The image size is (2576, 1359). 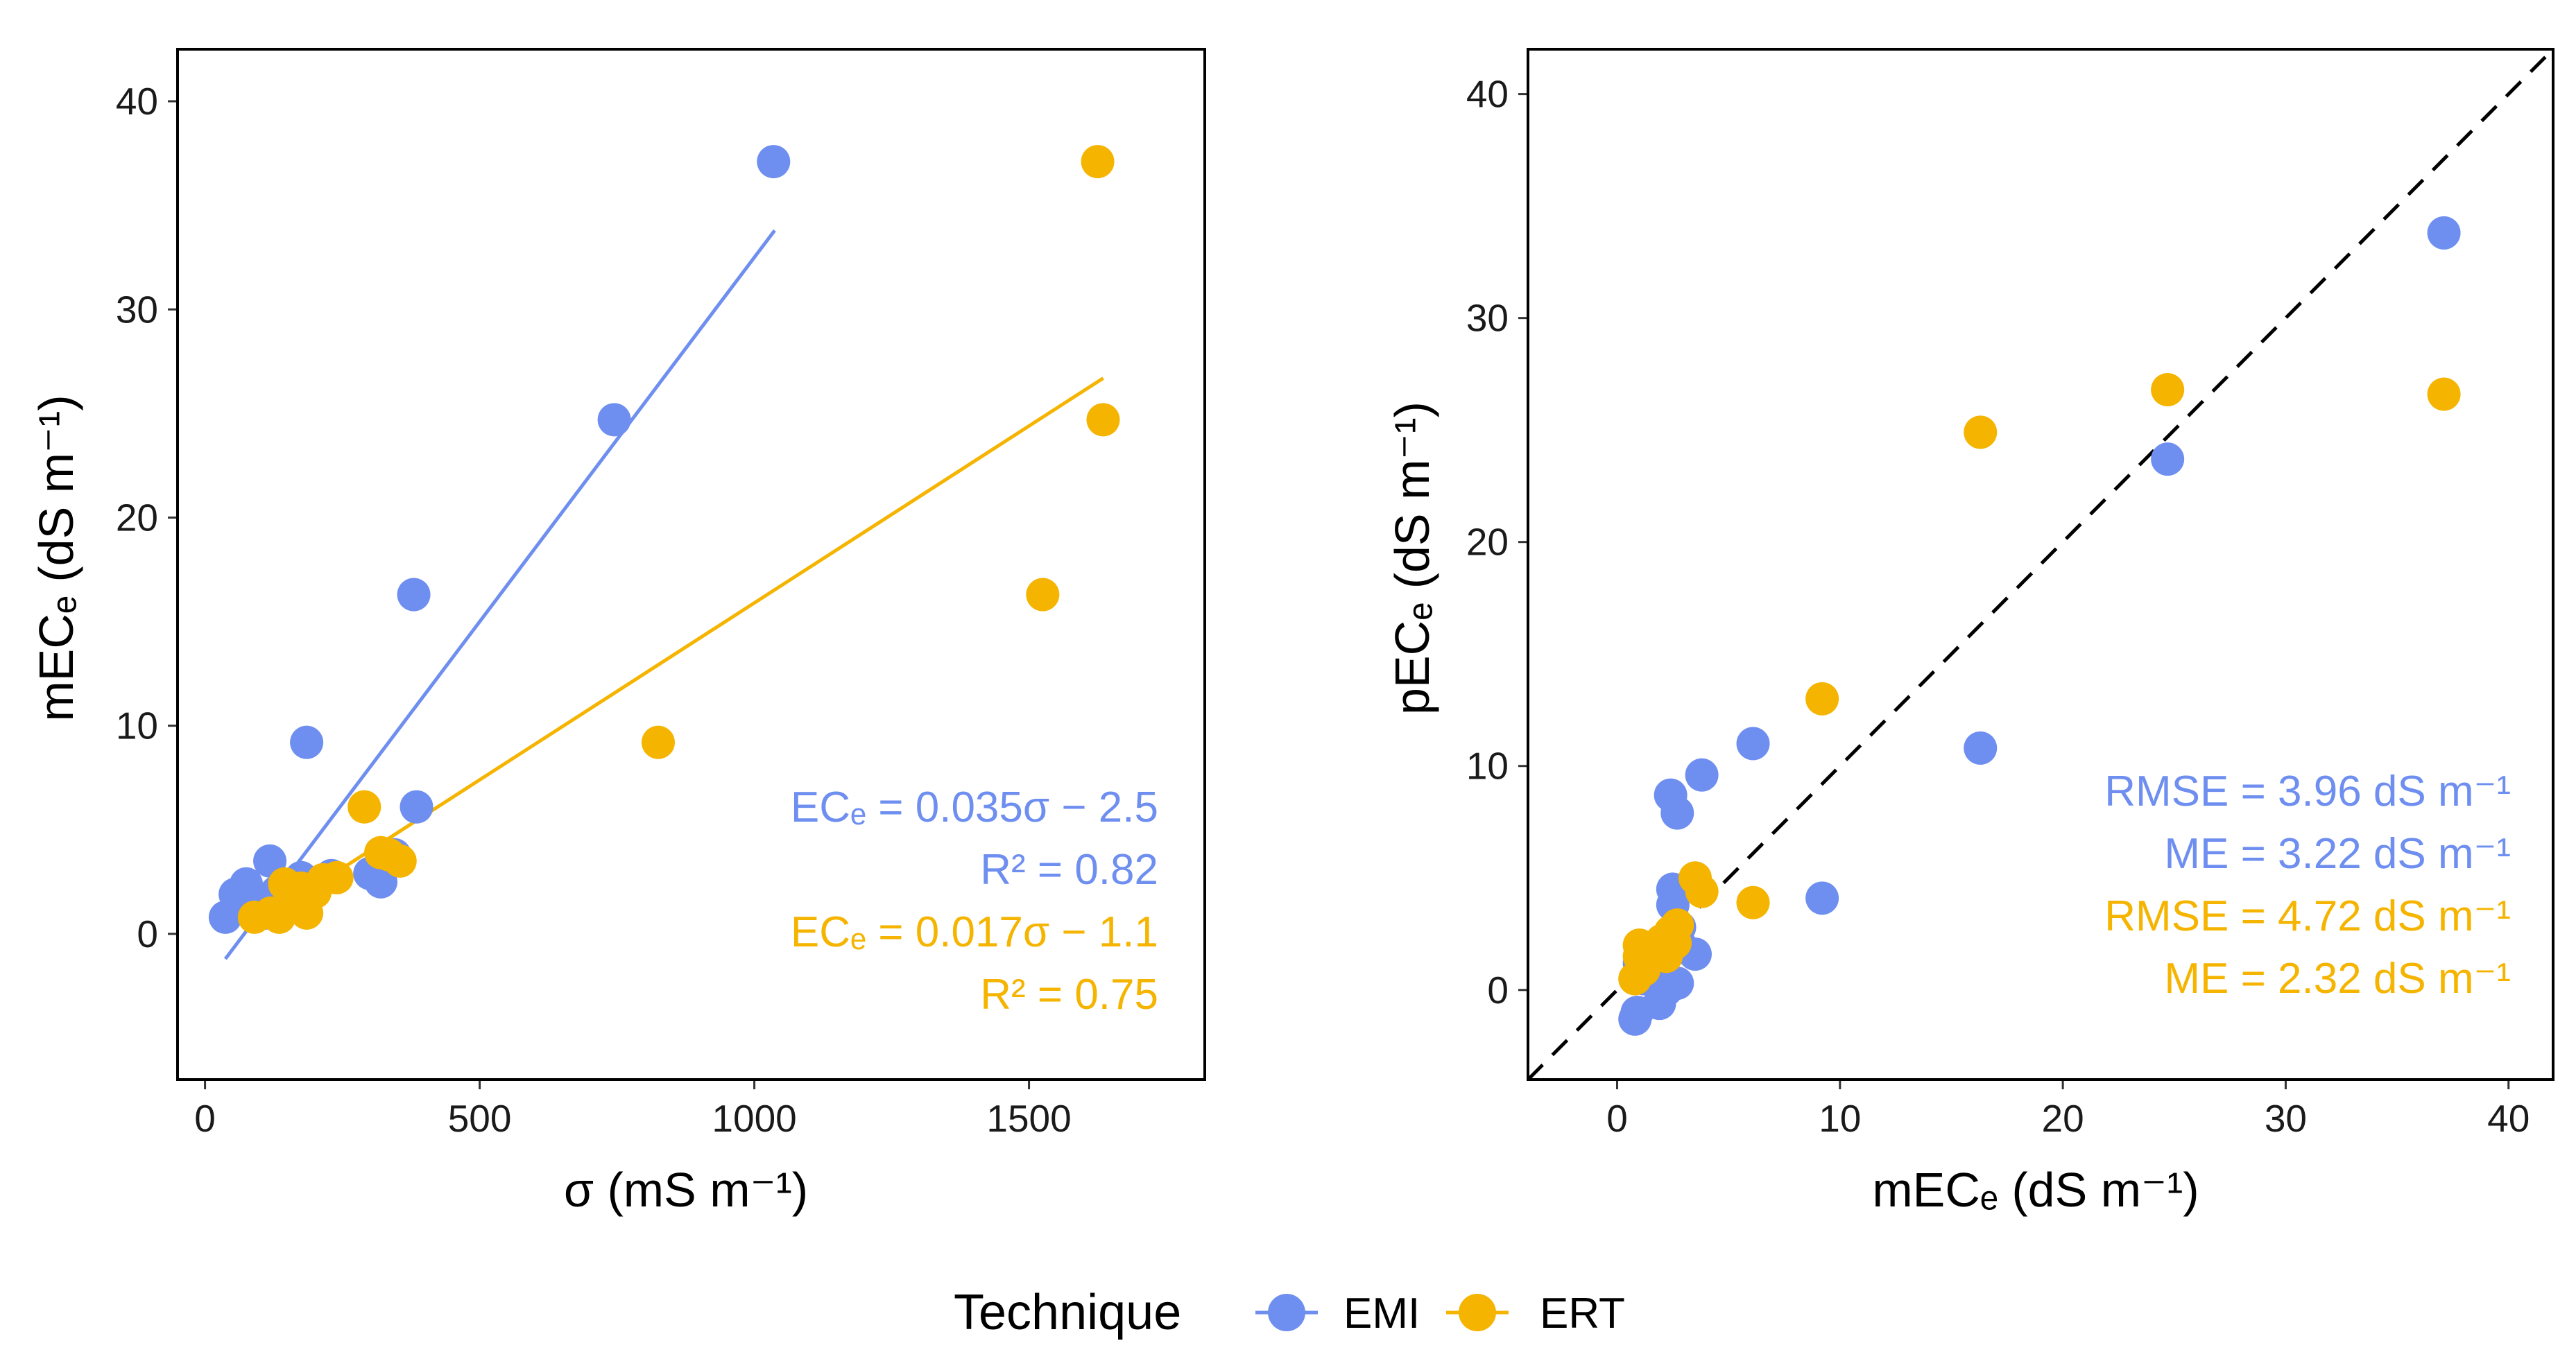 What do you see at coordinates (205, 1119) in the screenshot?
I see `left-x-tick-label: 0` at bounding box center [205, 1119].